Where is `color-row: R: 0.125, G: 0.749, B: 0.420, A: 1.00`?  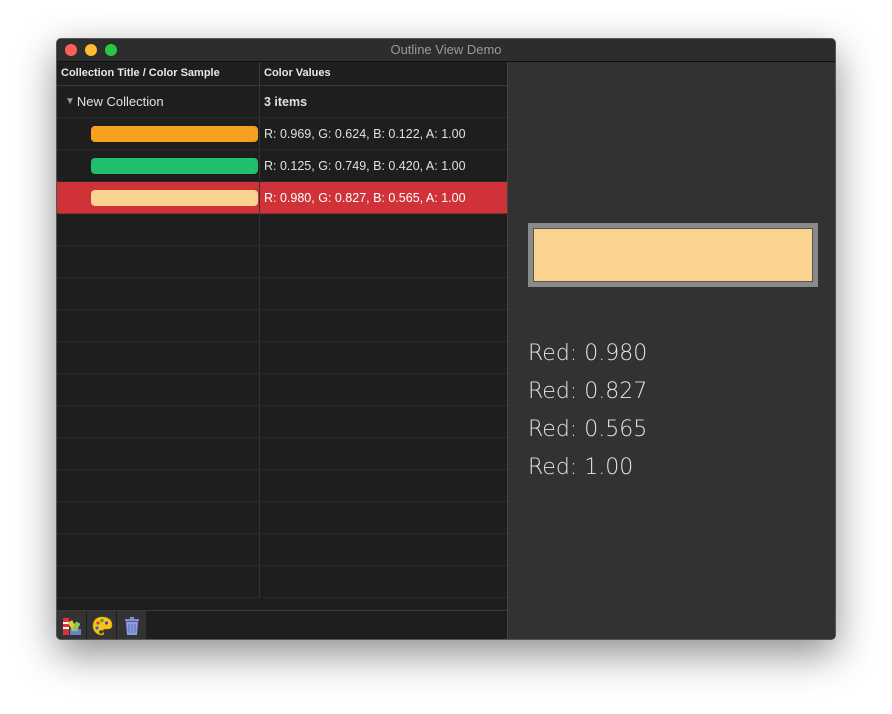
color-row: R: 0.125, G: 0.749, B: 0.420, A: 1.00 is located at coordinates (282, 166).